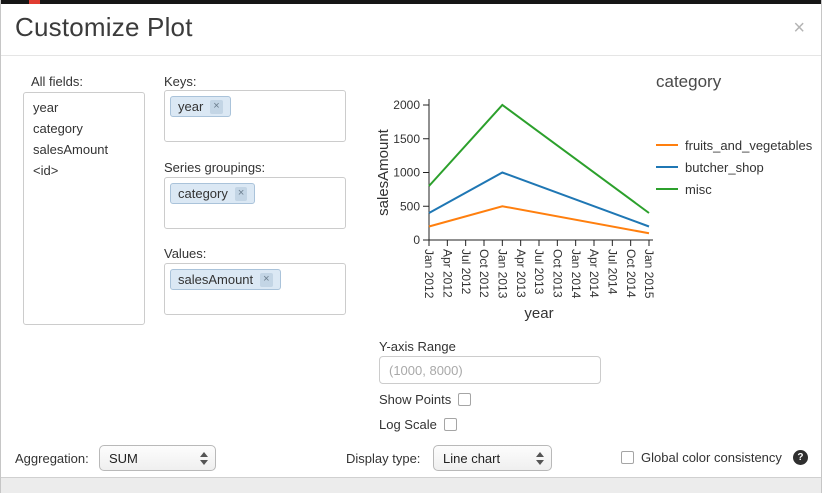  Describe the element at coordinates (612, 272) in the screenshot. I see `x-tick-label: Jul 2014` at that location.